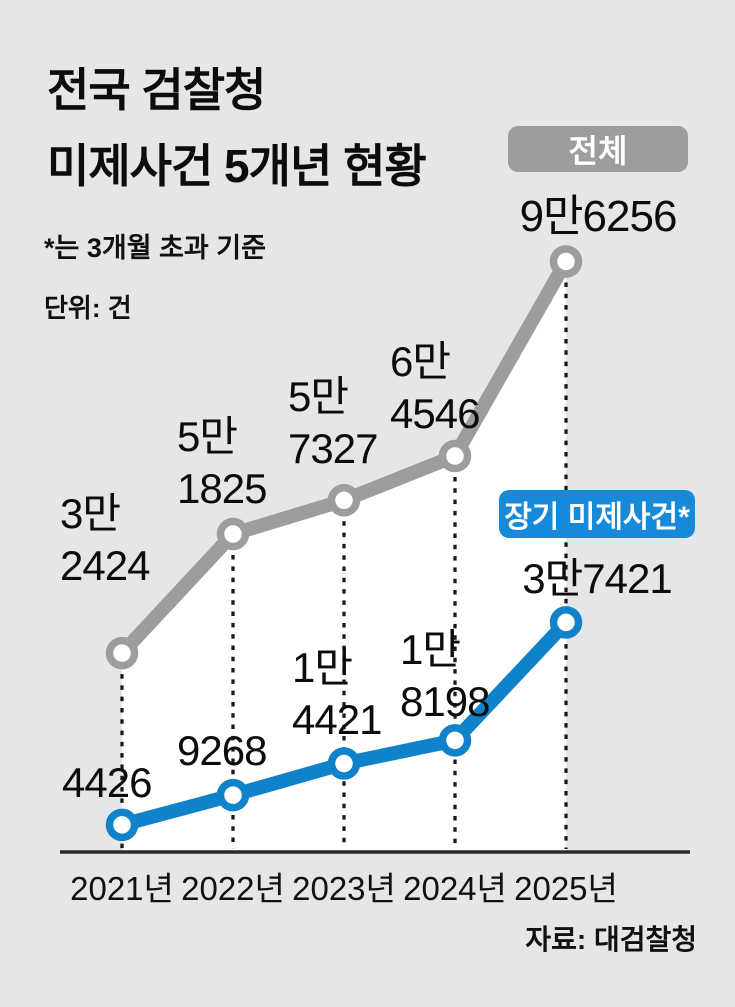 The height and width of the screenshot is (1007, 735). I want to click on point-label-total-2023: 5만 7327, so click(333, 422).